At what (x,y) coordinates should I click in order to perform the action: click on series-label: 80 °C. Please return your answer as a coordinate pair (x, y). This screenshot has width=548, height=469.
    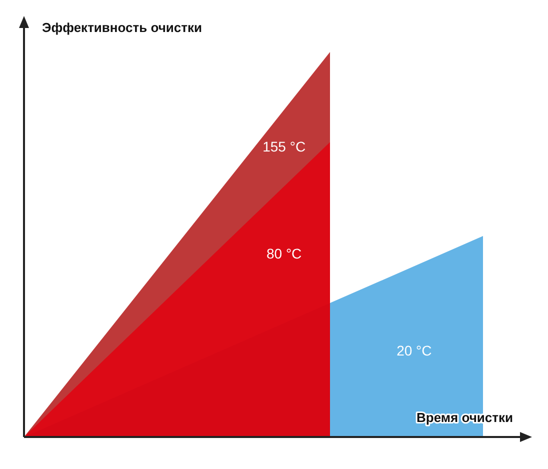
    Looking at the image, I should click on (284, 253).